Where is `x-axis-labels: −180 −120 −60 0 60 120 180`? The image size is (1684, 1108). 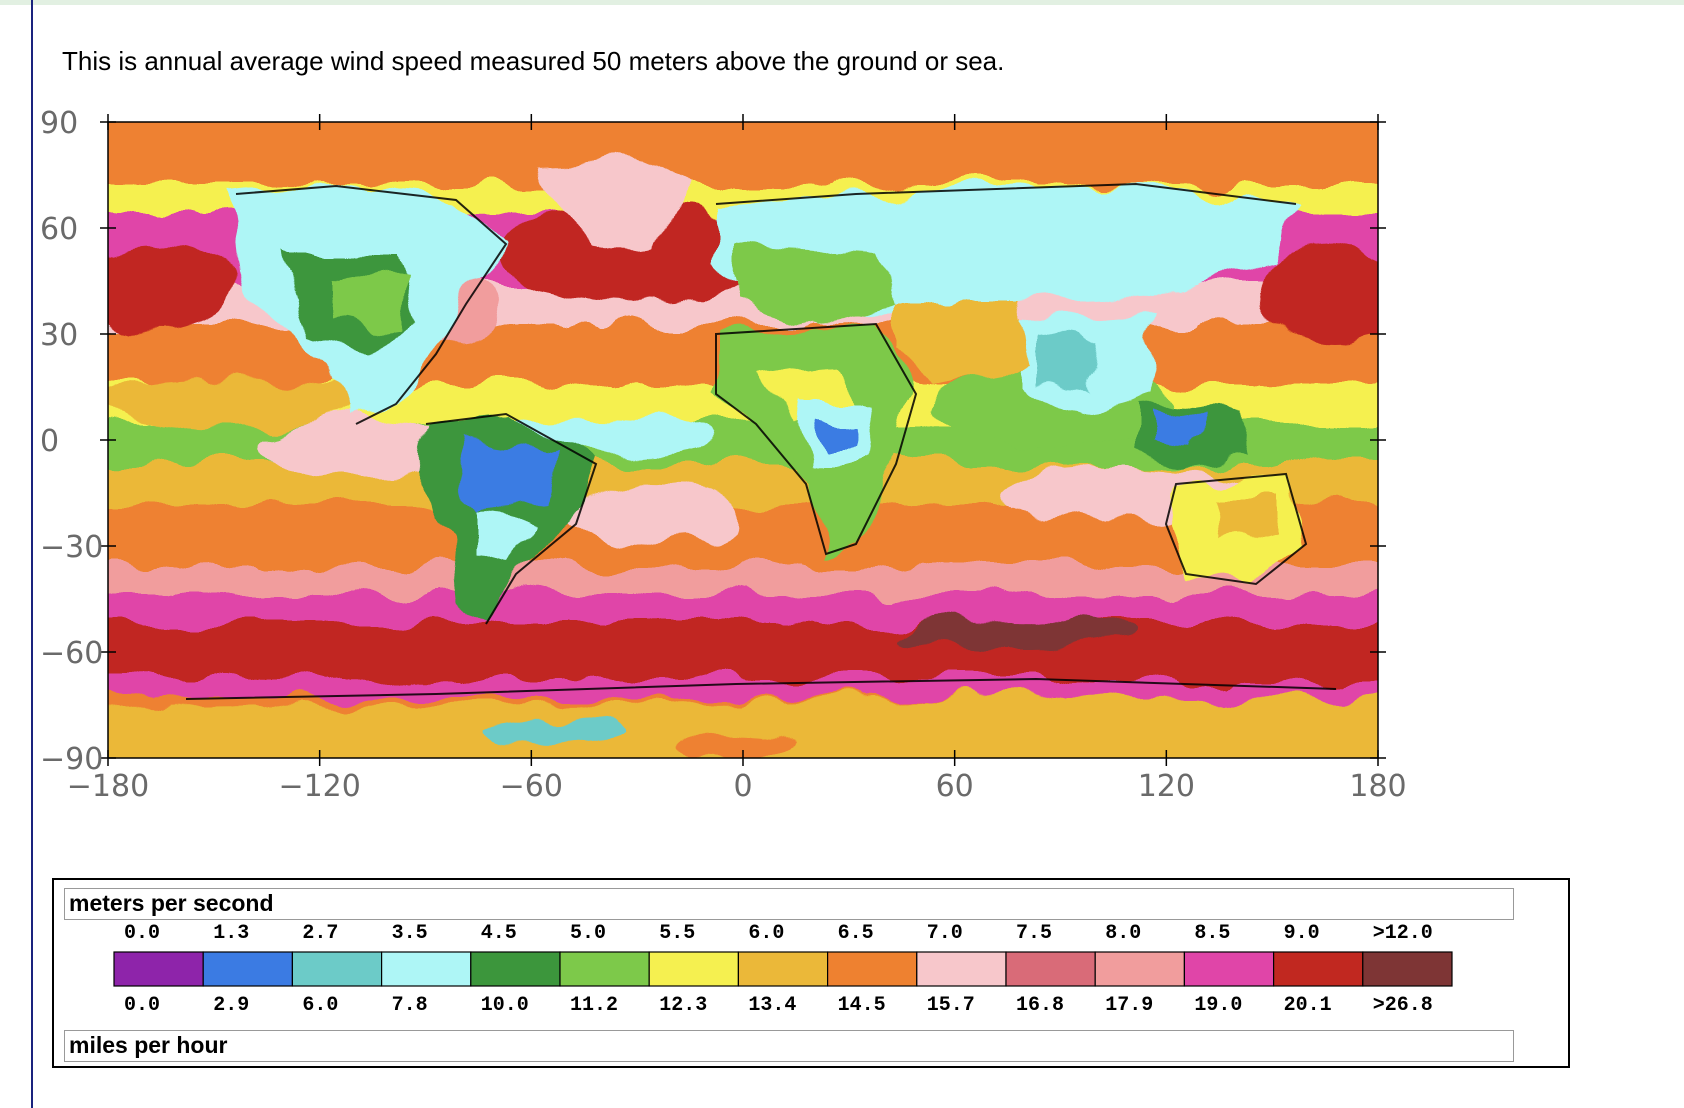
x-axis-labels: −180 −120 −60 0 60 120 180 is located at coordinates (737, 786).